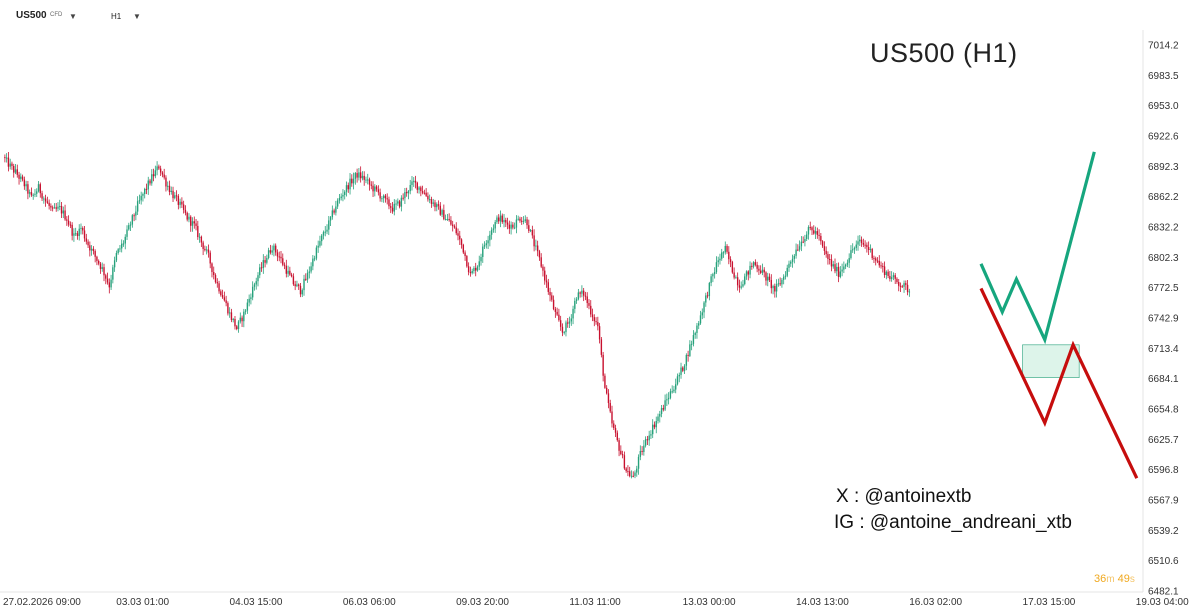  What do you see at coordinates (1163, 531) in the screenshot?
I see `y-tick-label: 6539.2` at bounding box center [1163, 531].